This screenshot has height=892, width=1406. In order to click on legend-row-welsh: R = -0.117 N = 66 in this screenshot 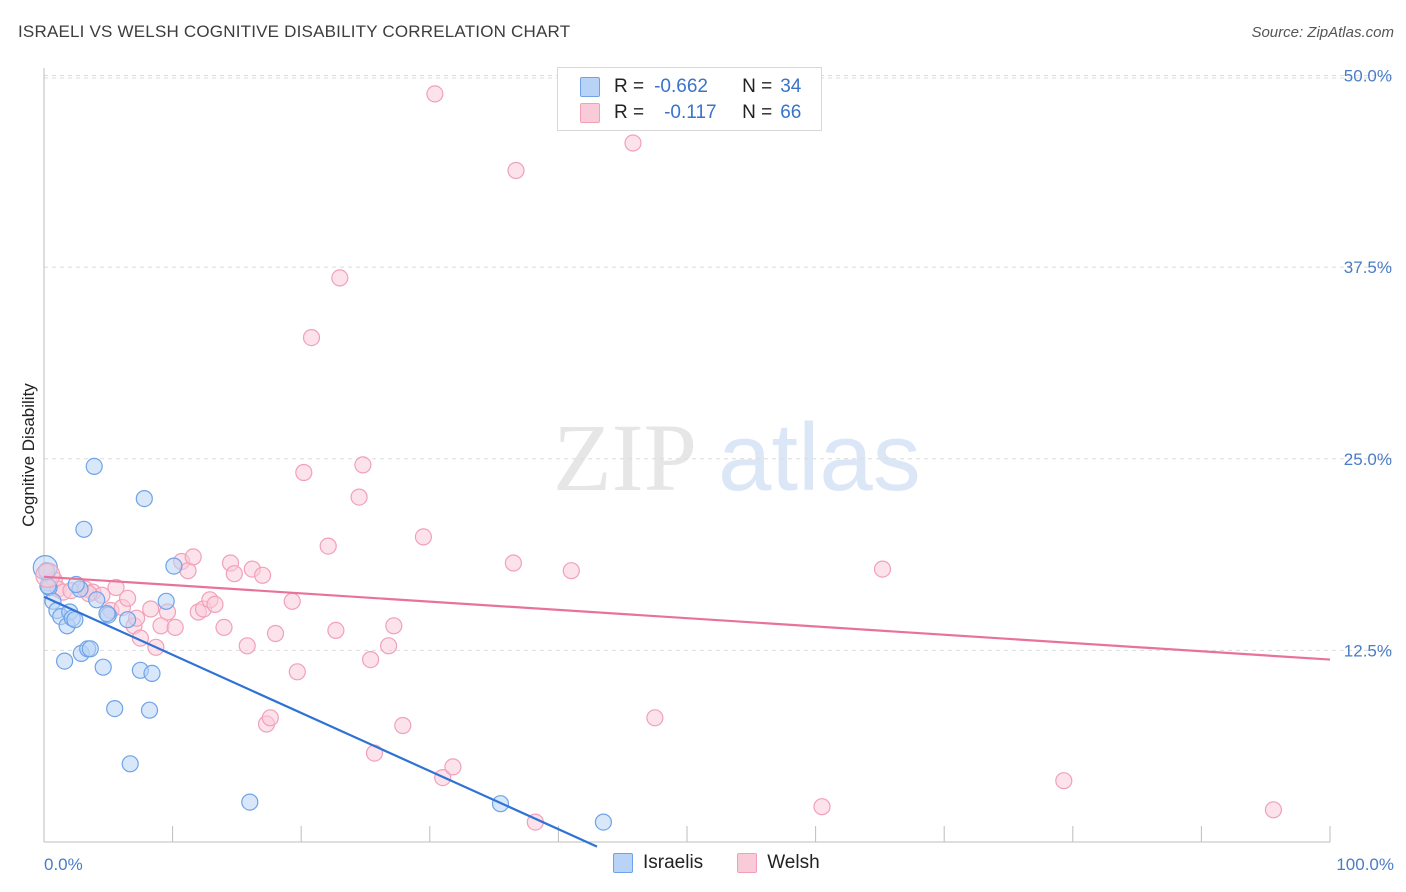, I will do `click(690, 113)`.